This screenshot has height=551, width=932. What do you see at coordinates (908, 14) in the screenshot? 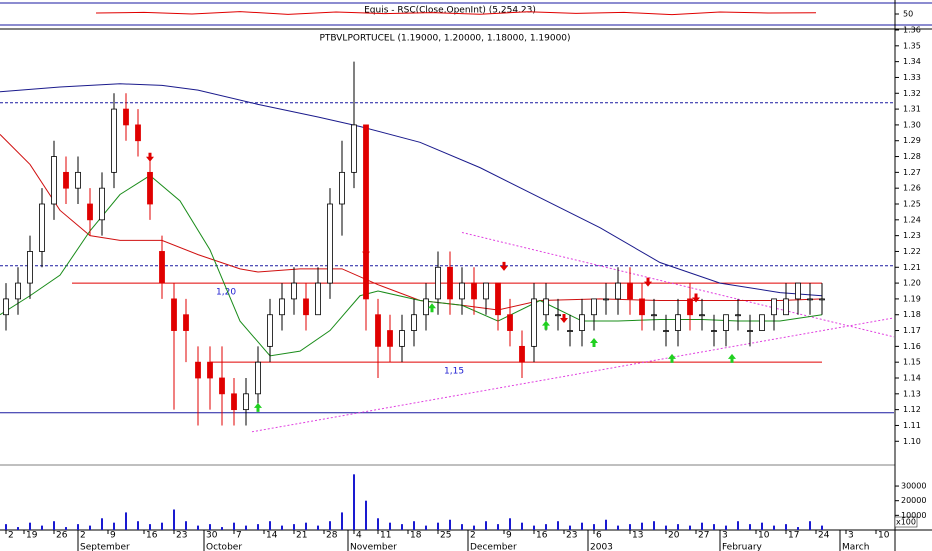
I see `y-tick-label: 50` at bounding box center [908, 14].